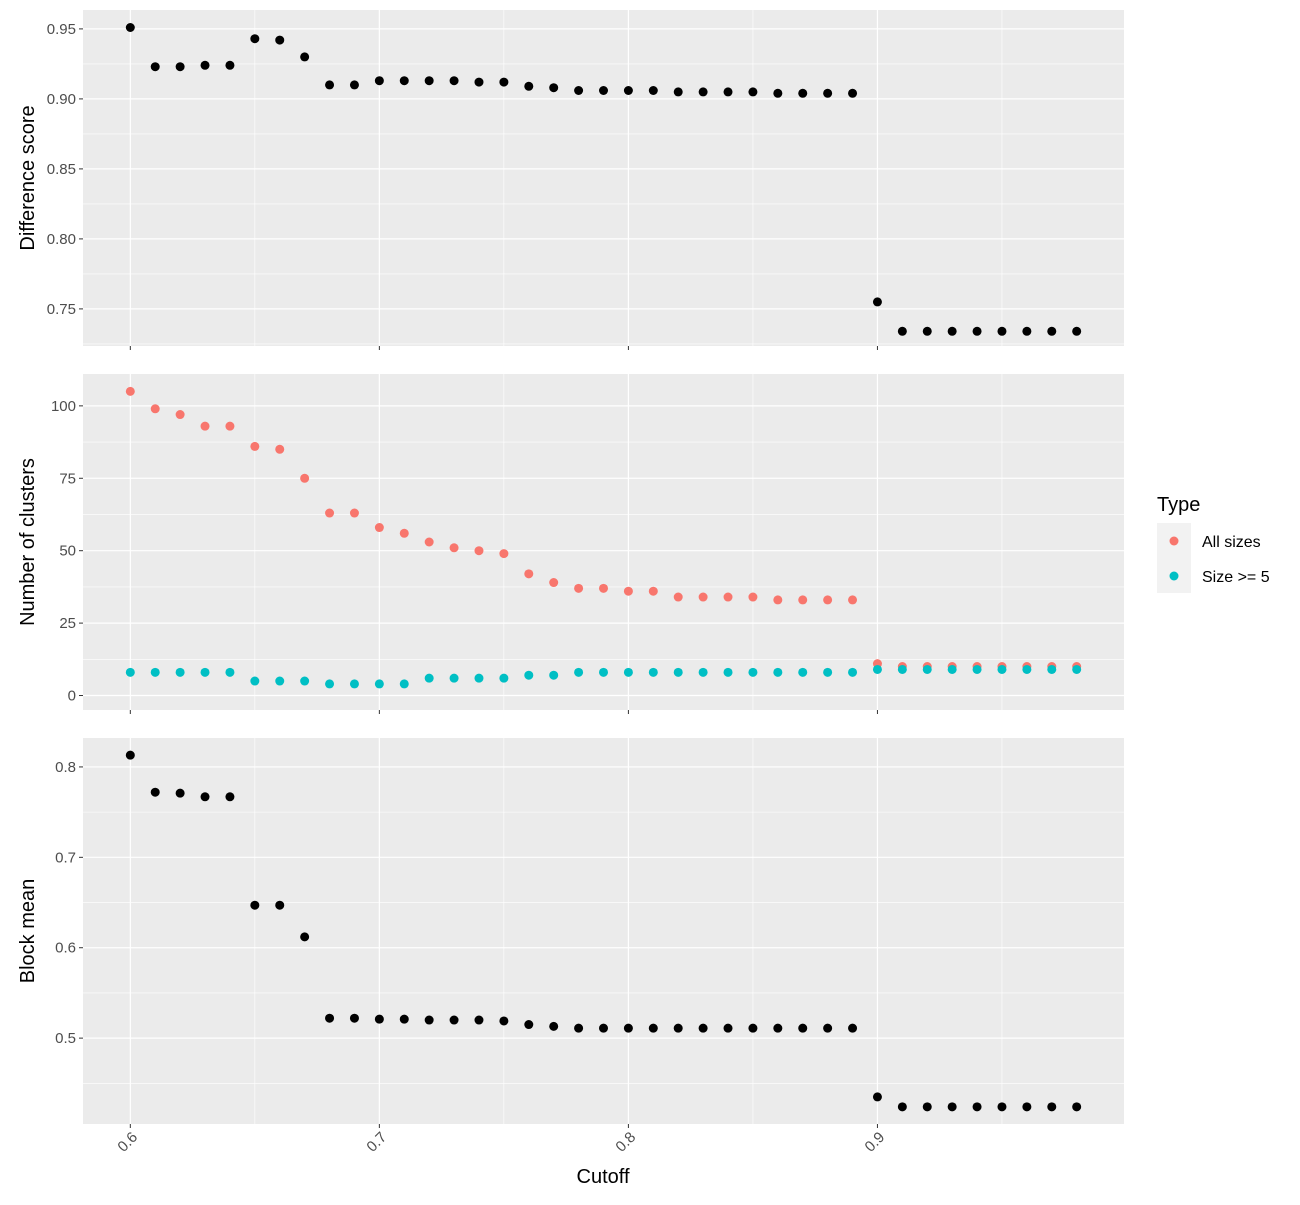 This screenshot has height=1205, width=1300. What do you see at coordinates (603, 1177) in the screenshot?
I see `x-axis-title: Cutoff` at bounding box center [603, 1177].